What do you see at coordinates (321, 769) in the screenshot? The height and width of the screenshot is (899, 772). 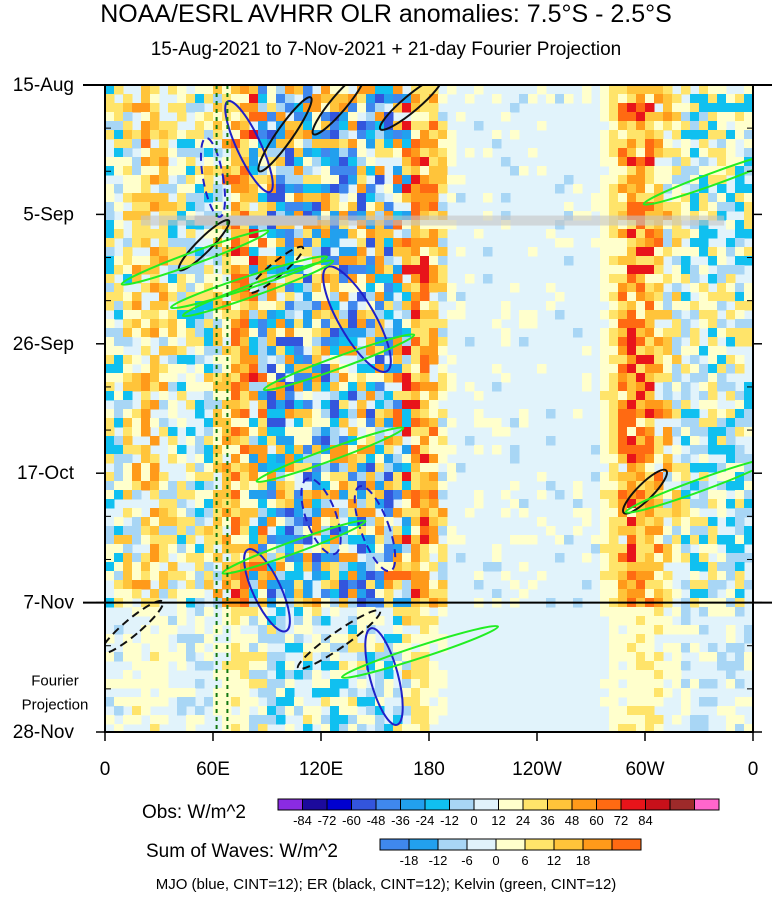 I see `x-tick-label: 120E` at bounding box center [321, 769].